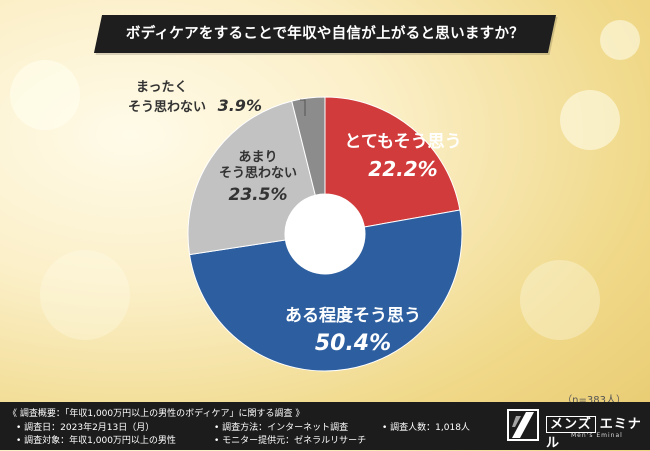  I want to click on footer-bar, so click(325, 426).